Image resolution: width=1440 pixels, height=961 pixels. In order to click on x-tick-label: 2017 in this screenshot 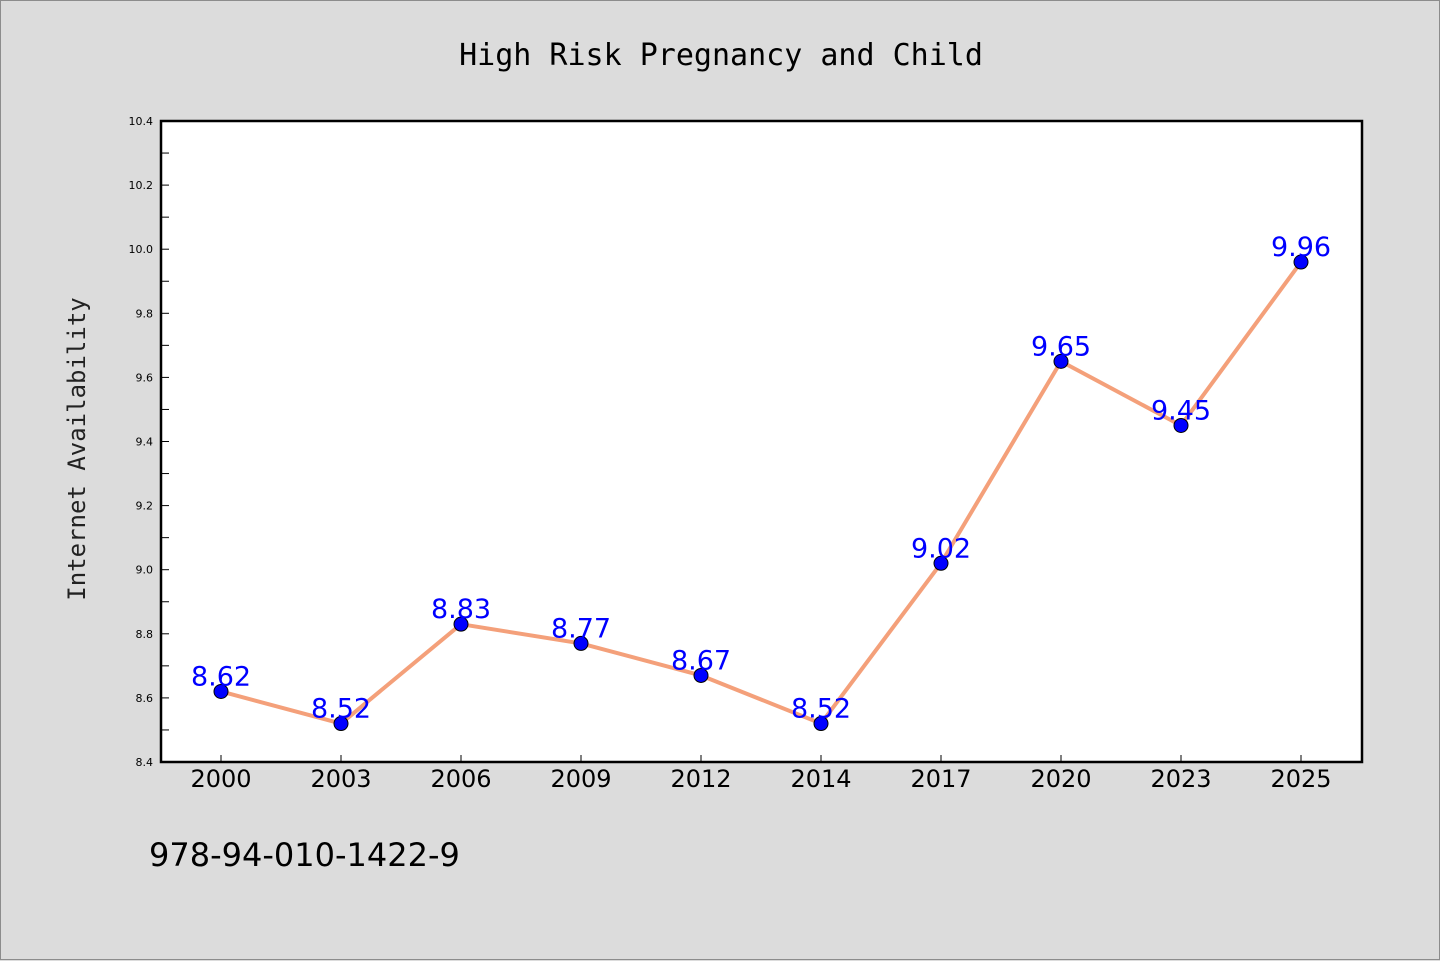, I will do `click(940, 779)`.